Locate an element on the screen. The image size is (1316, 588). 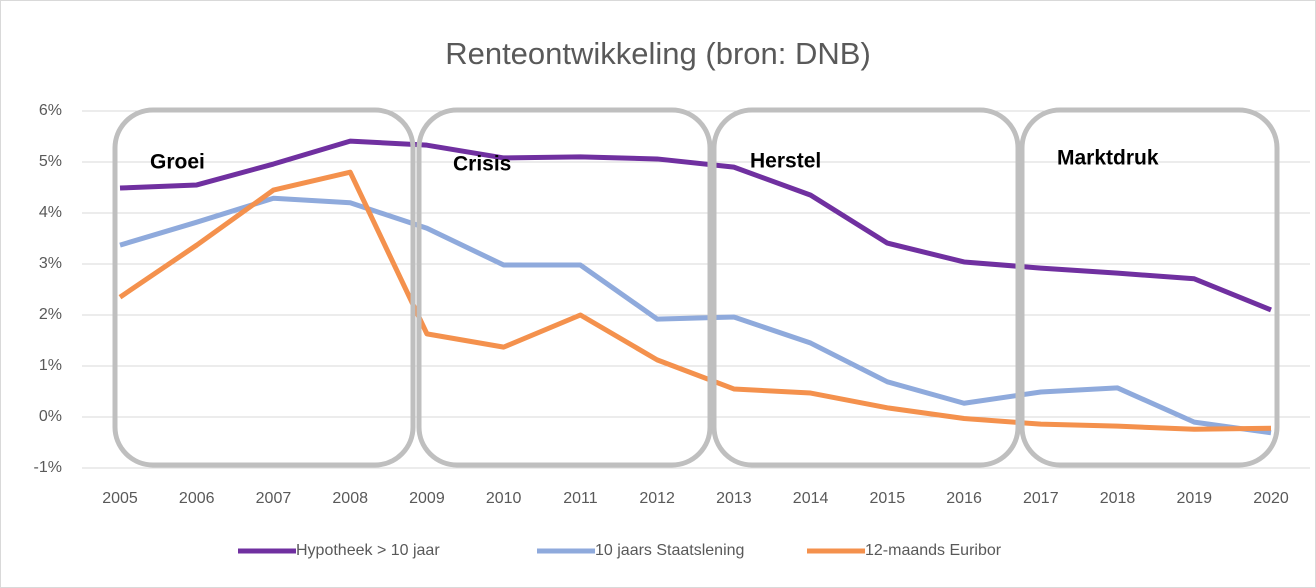
x-tick-label: 2011 is located at coordinates (580, 498).